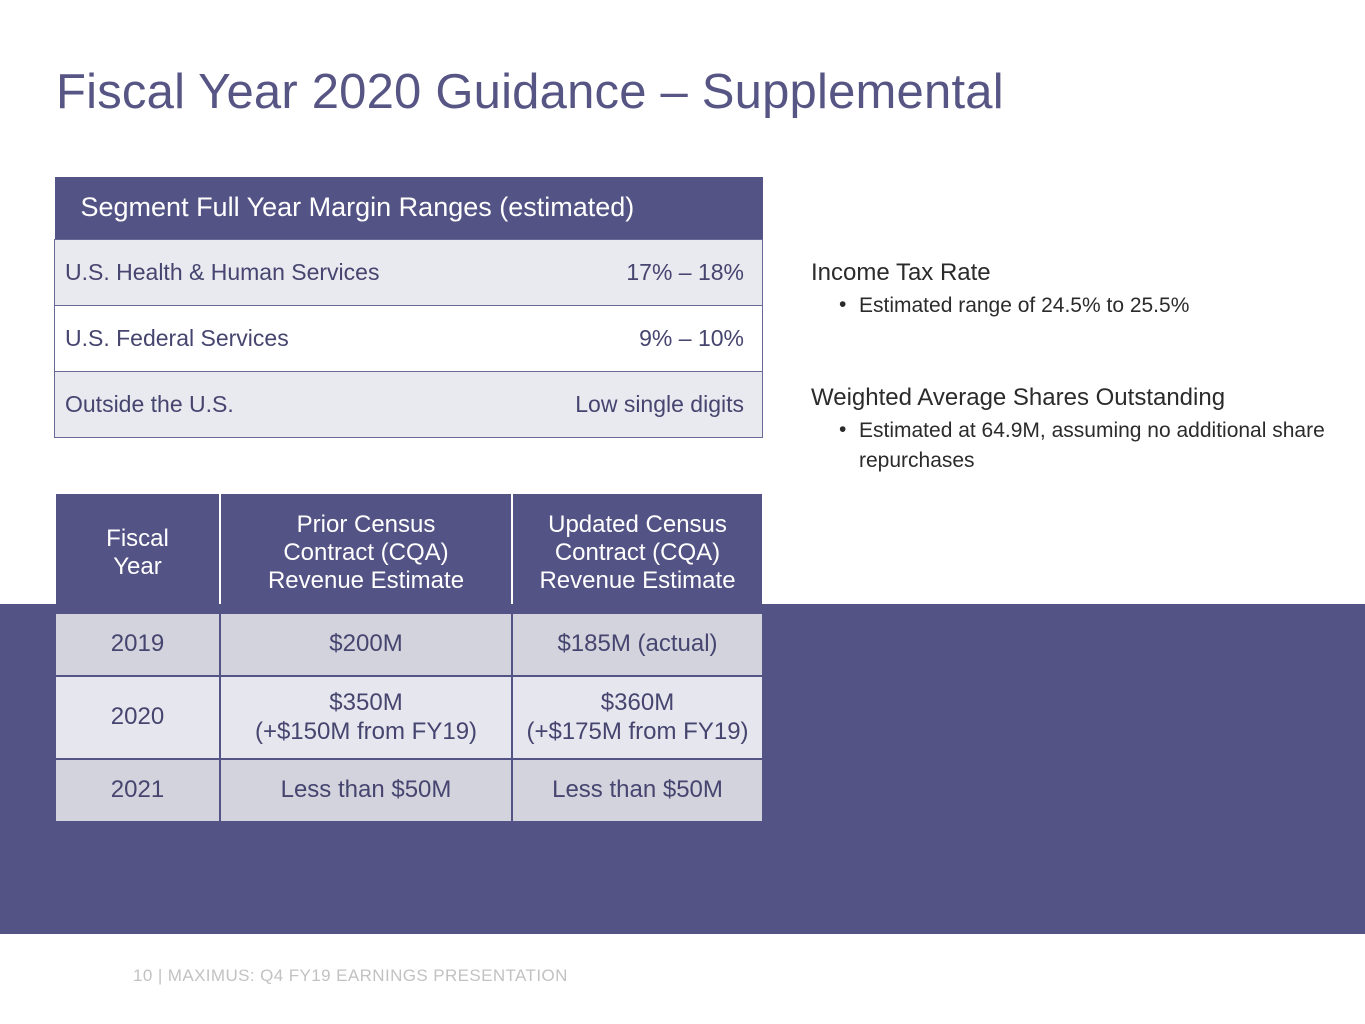 The image size is (1365, 1024). I want to click on cell-line: $360M, so click(637, 703).